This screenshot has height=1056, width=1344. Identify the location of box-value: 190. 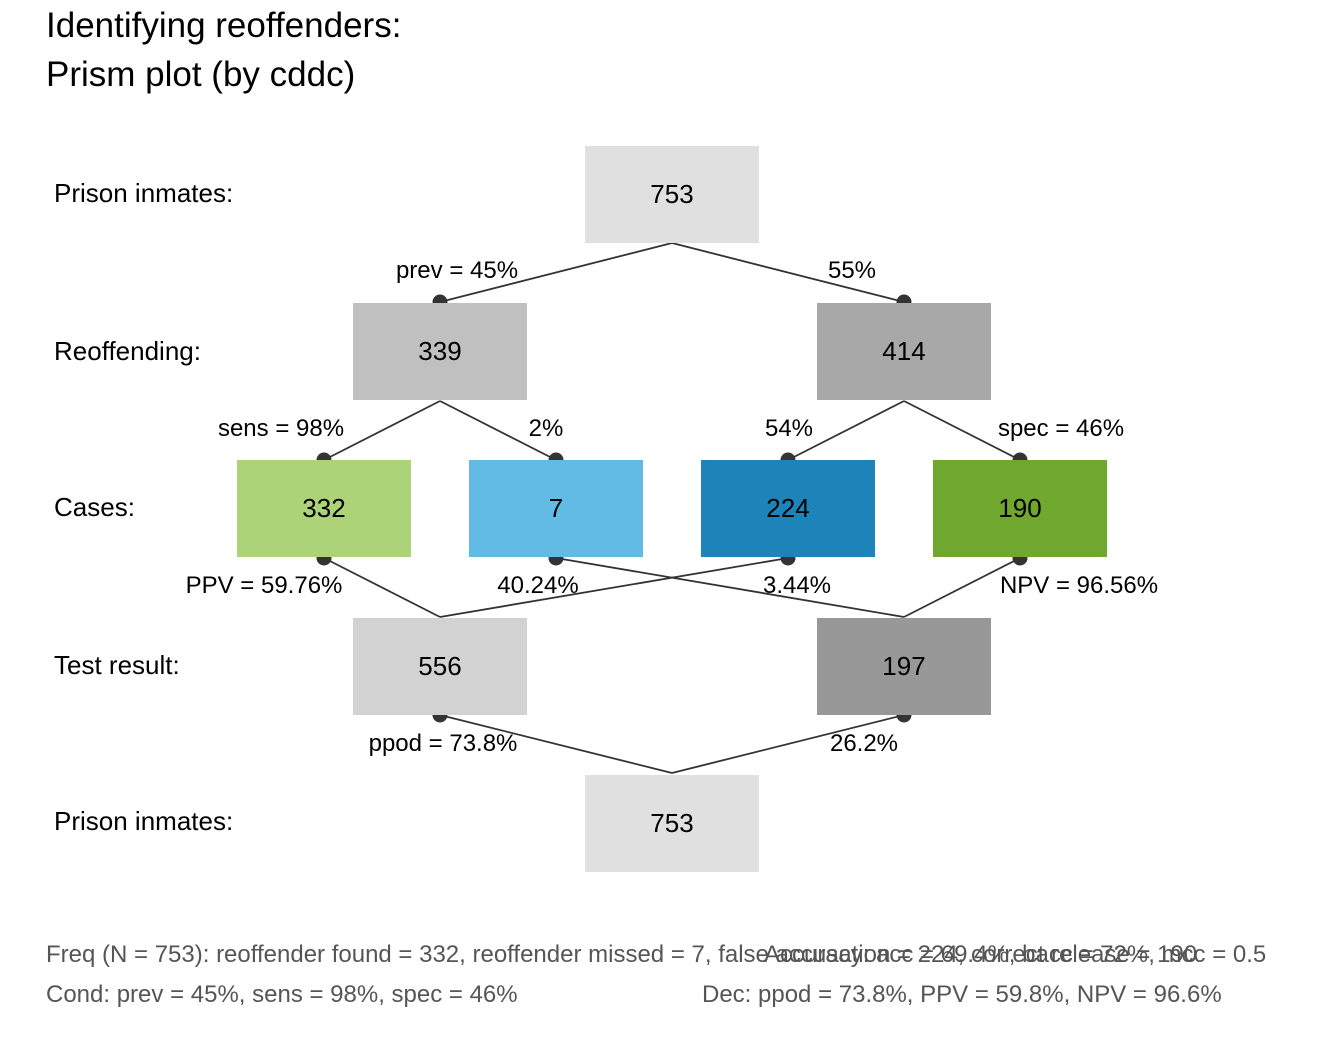
(1020, 508).